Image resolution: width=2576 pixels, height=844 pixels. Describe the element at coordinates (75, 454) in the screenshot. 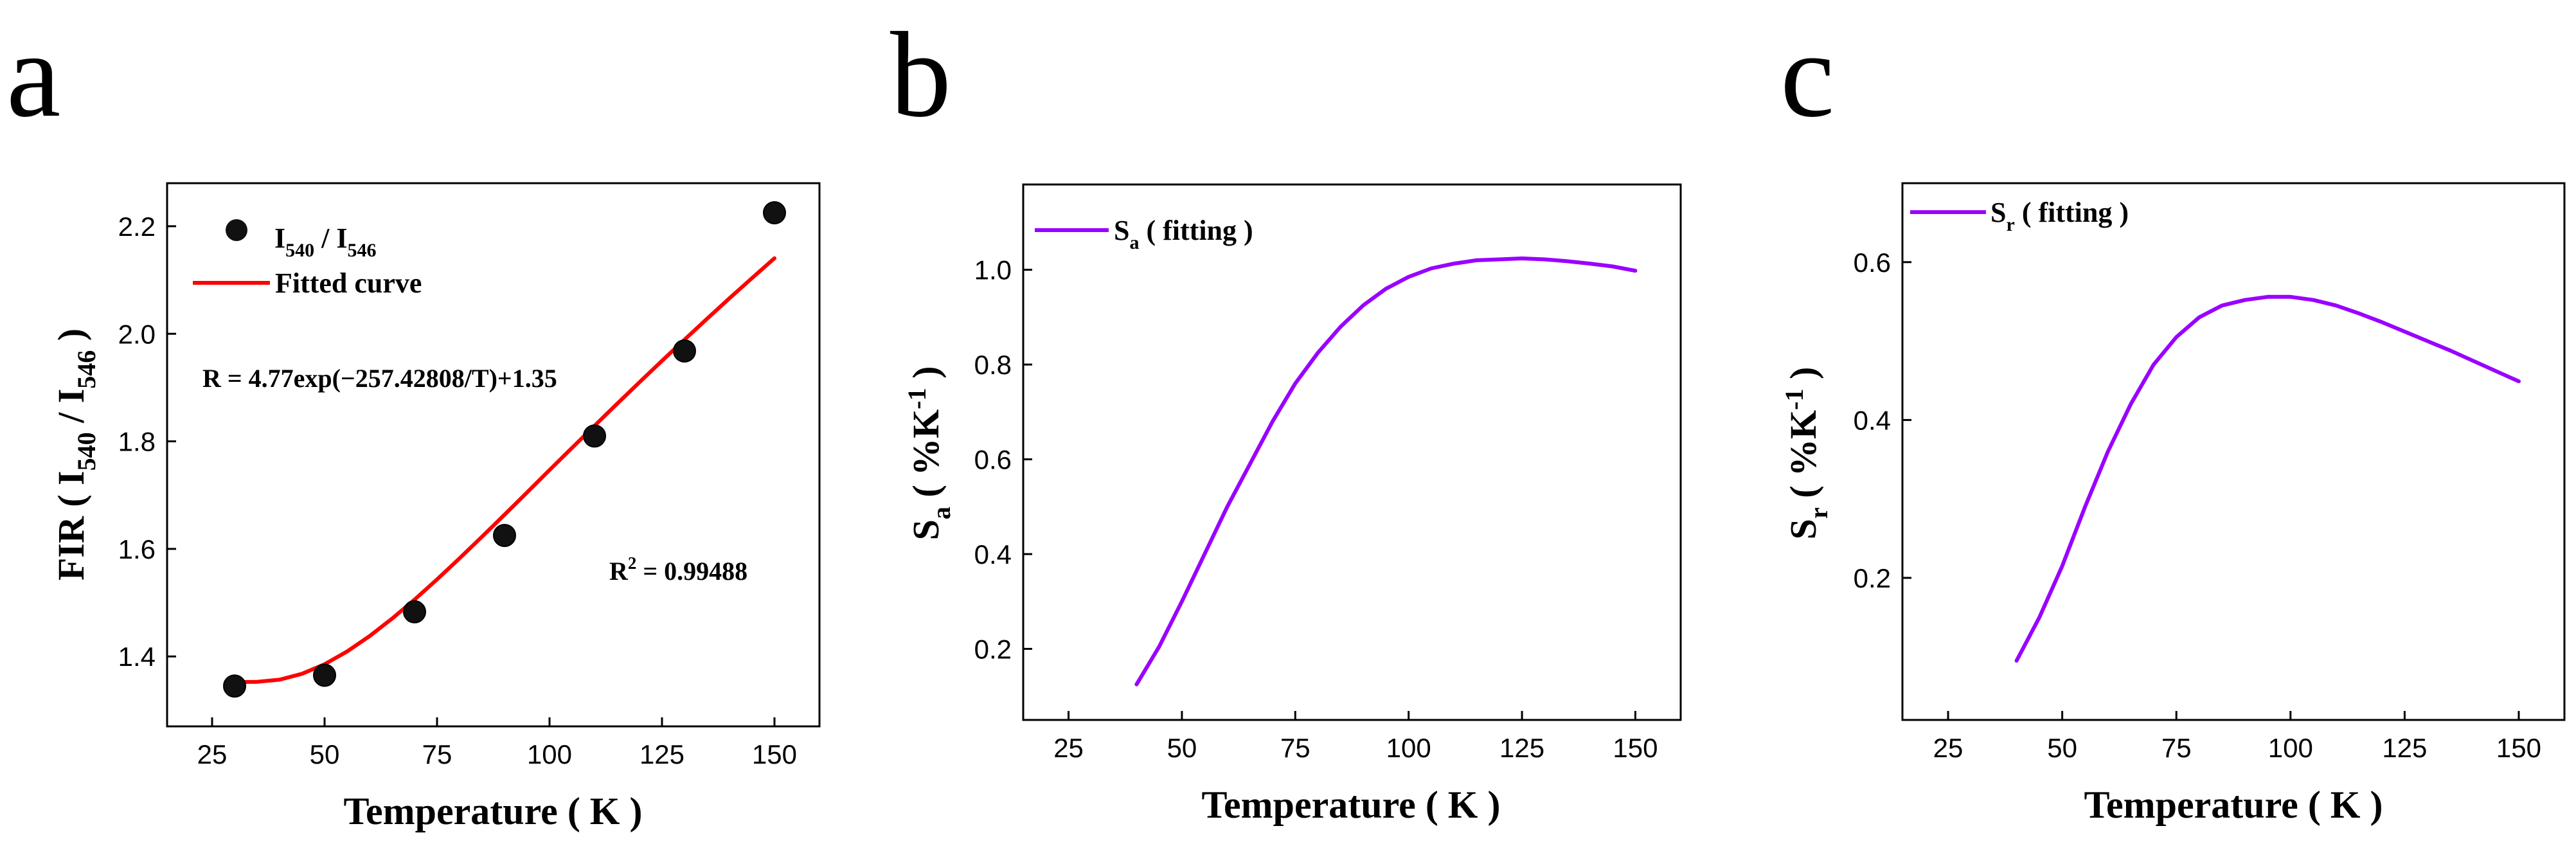

I see `chart-a-ylabel: FIR ( I540 / I546 )` at that location.